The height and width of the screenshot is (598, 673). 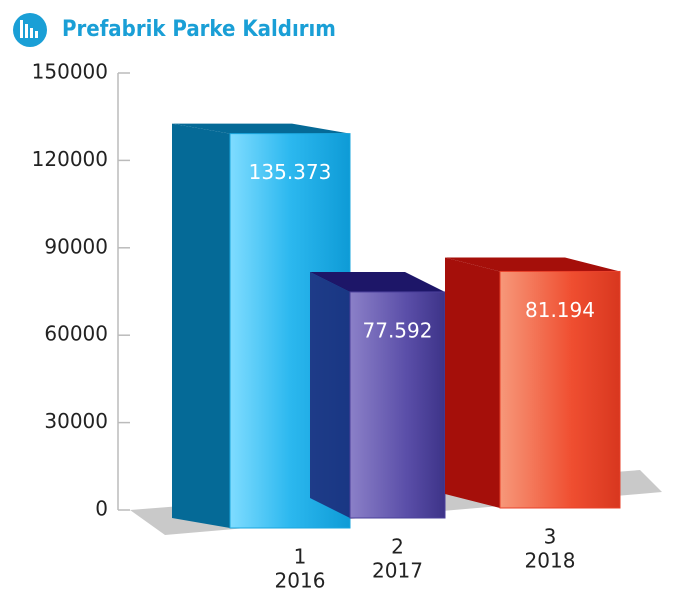 What do you see at coordinates (397, 547) in the screenshot?
I see `x-tick-label: 2` at bounding box center [397, 547].